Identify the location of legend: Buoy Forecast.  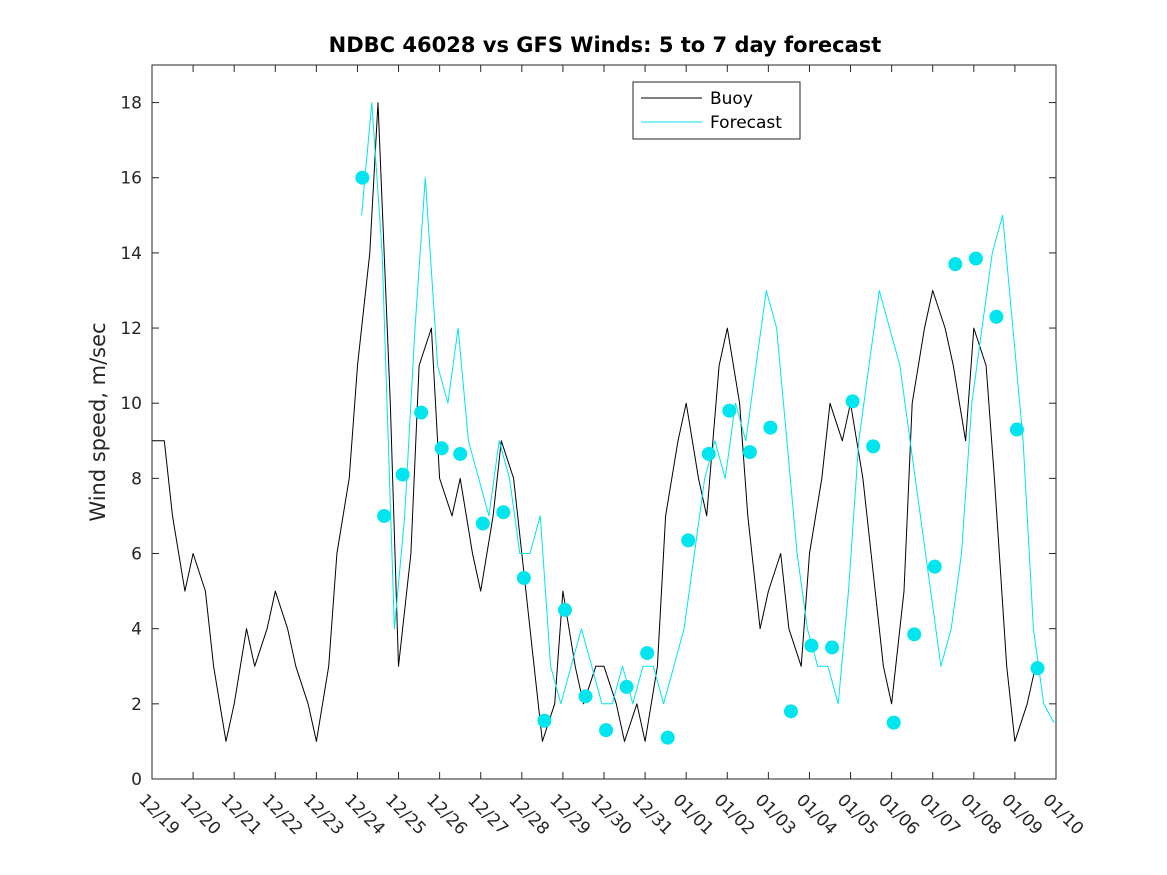
(716, 110).